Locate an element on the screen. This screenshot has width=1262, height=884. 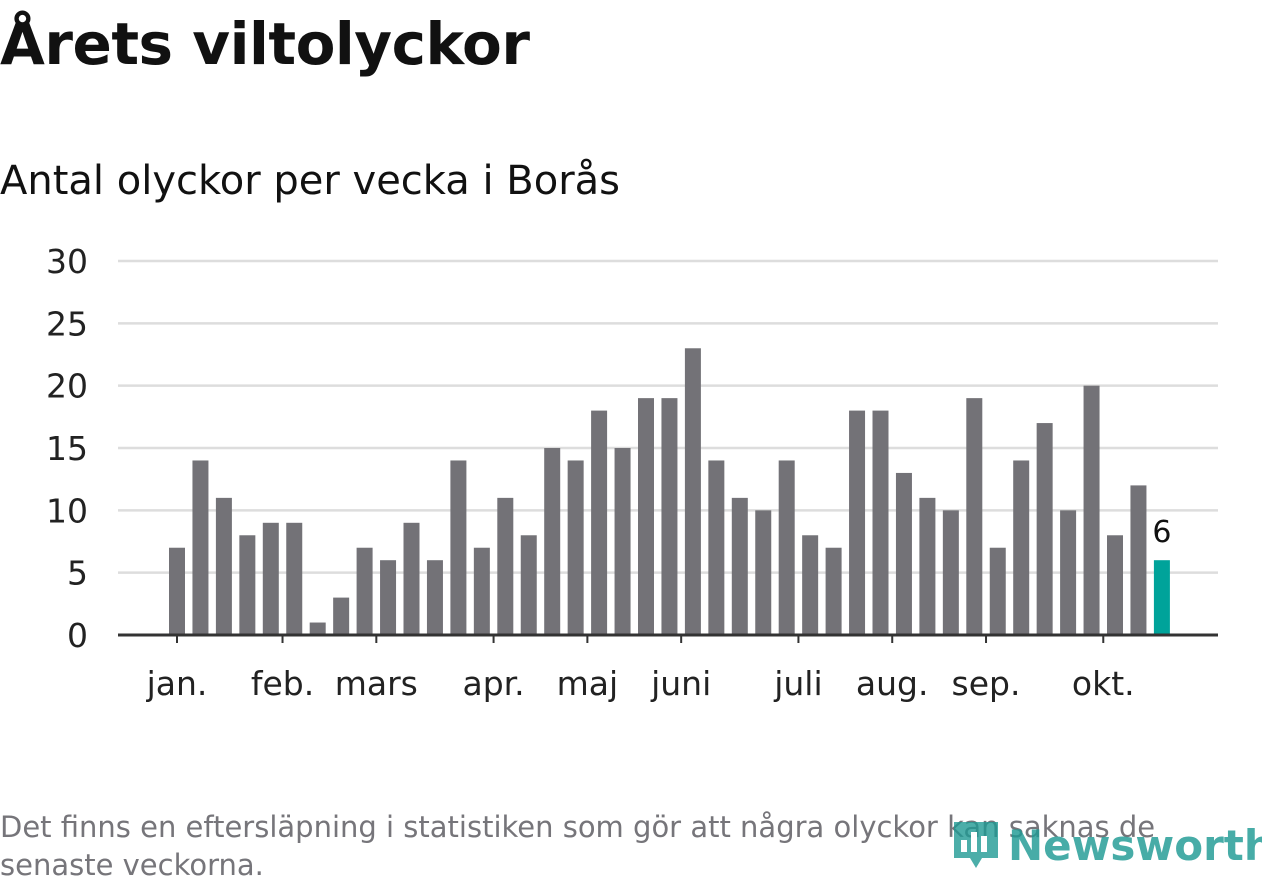
x-tick-label: sep. is located at coordinates (986, 683).